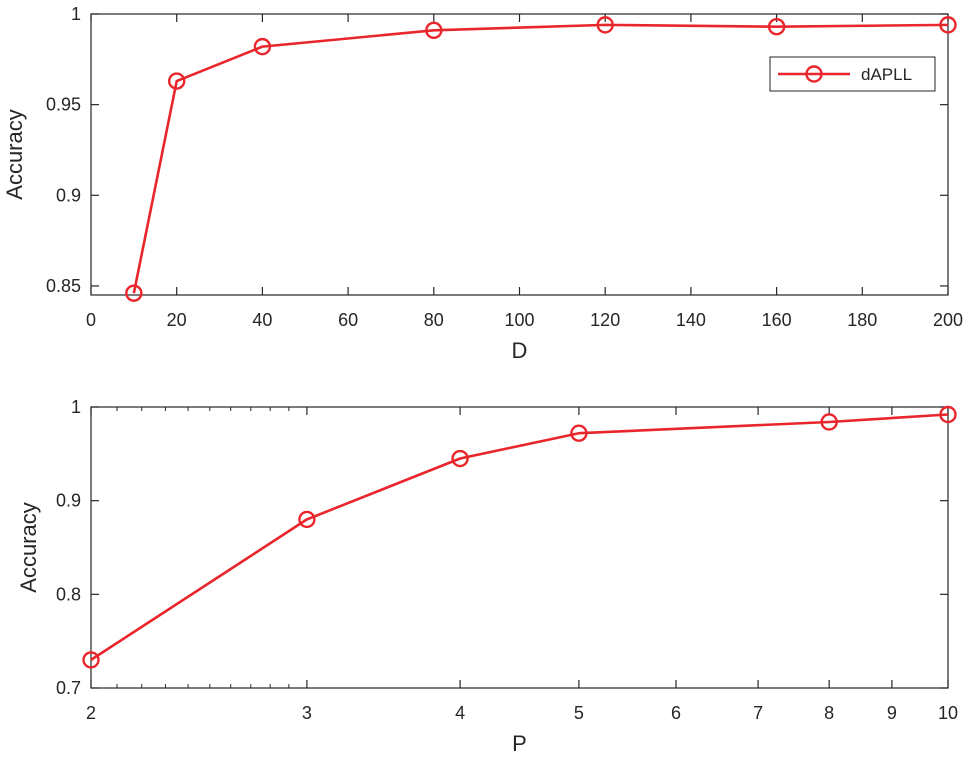 This screenshot has height=759, width=975. I want to click on x-tick-label: 10, so click(948, 713).